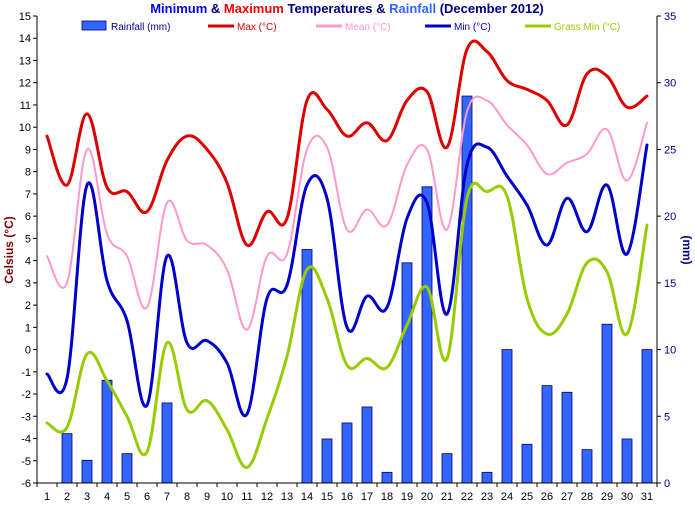 The image size is (695, 507). I want to click on legend-label: Rainfall (mm), so click(140, 27).